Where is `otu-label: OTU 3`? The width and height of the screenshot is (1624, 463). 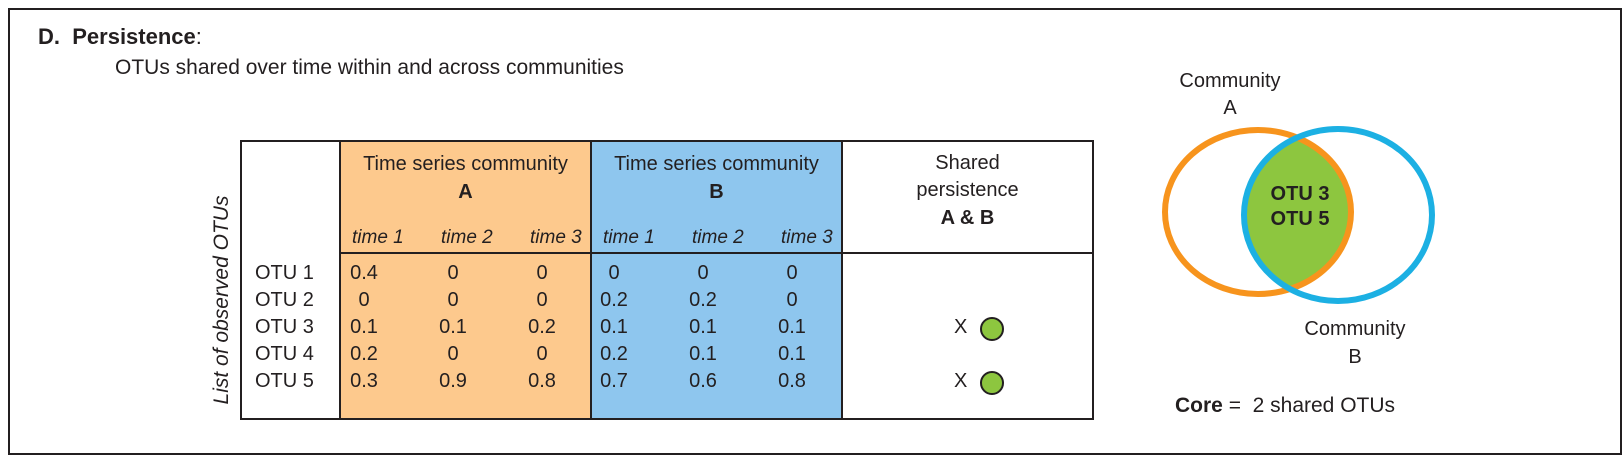
otu-label: OTU 3 is located at coordinates (284, 327).